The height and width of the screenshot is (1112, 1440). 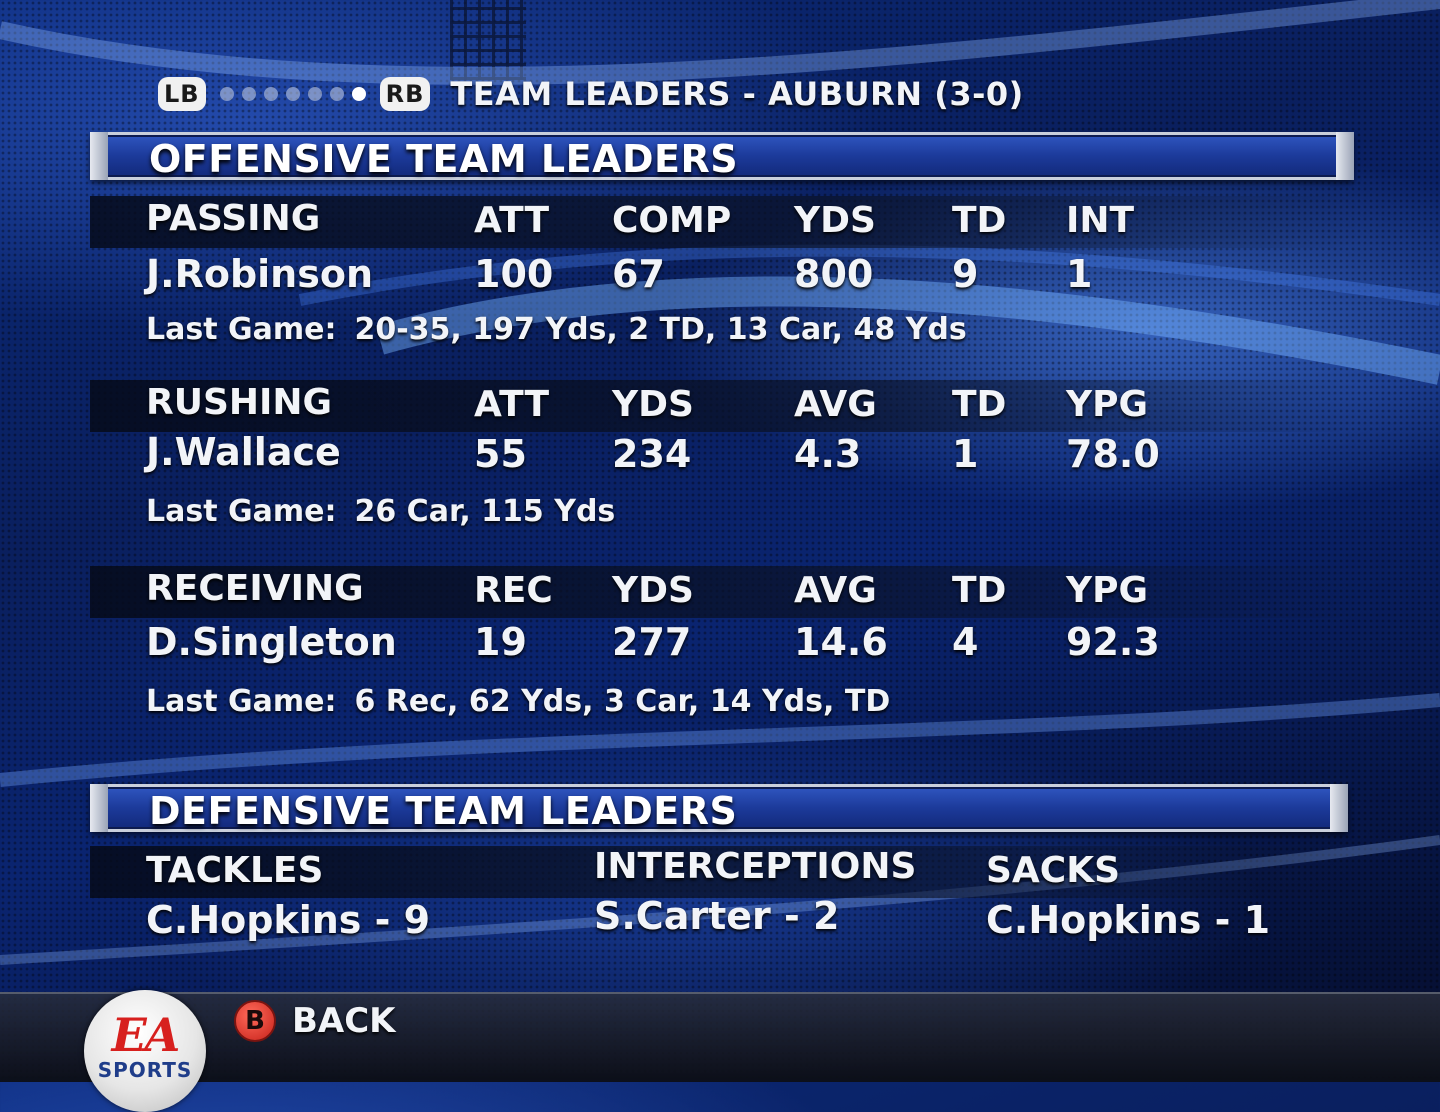 I want to click on receiving-rec-value: 19, so click(x=500, y=642).